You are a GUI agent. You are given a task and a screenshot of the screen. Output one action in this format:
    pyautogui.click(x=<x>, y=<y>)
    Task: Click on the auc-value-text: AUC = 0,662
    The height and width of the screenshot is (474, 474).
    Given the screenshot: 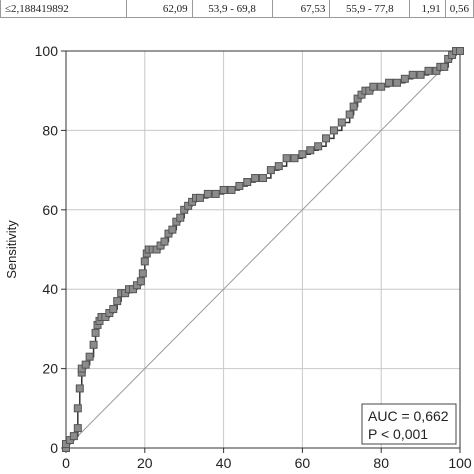 What is the action you would take?
    pyautogui.click(x=408, y=416)
    